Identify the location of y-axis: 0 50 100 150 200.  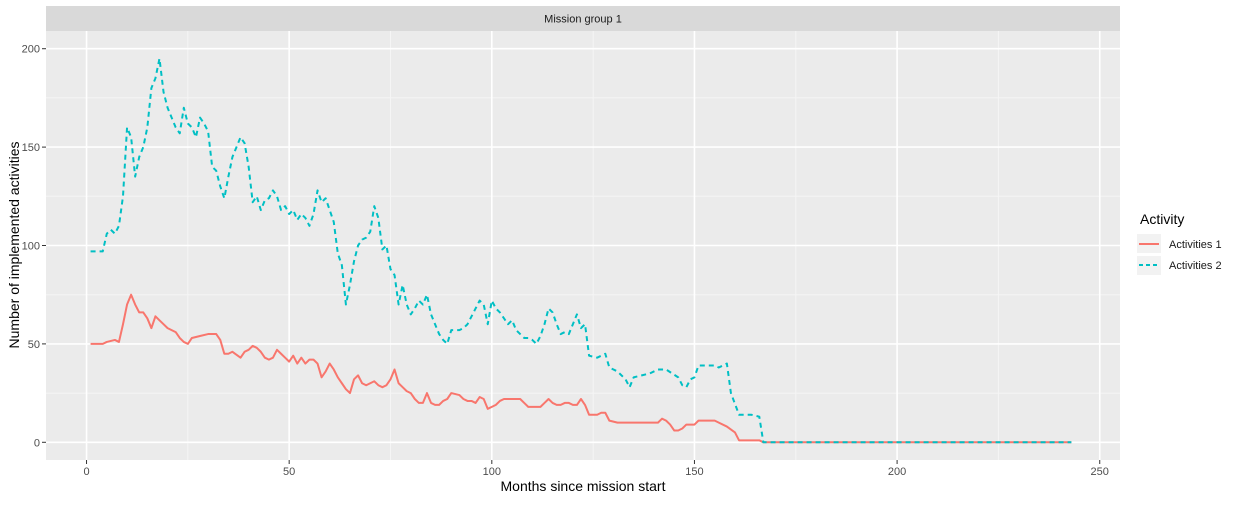
(34, 246).